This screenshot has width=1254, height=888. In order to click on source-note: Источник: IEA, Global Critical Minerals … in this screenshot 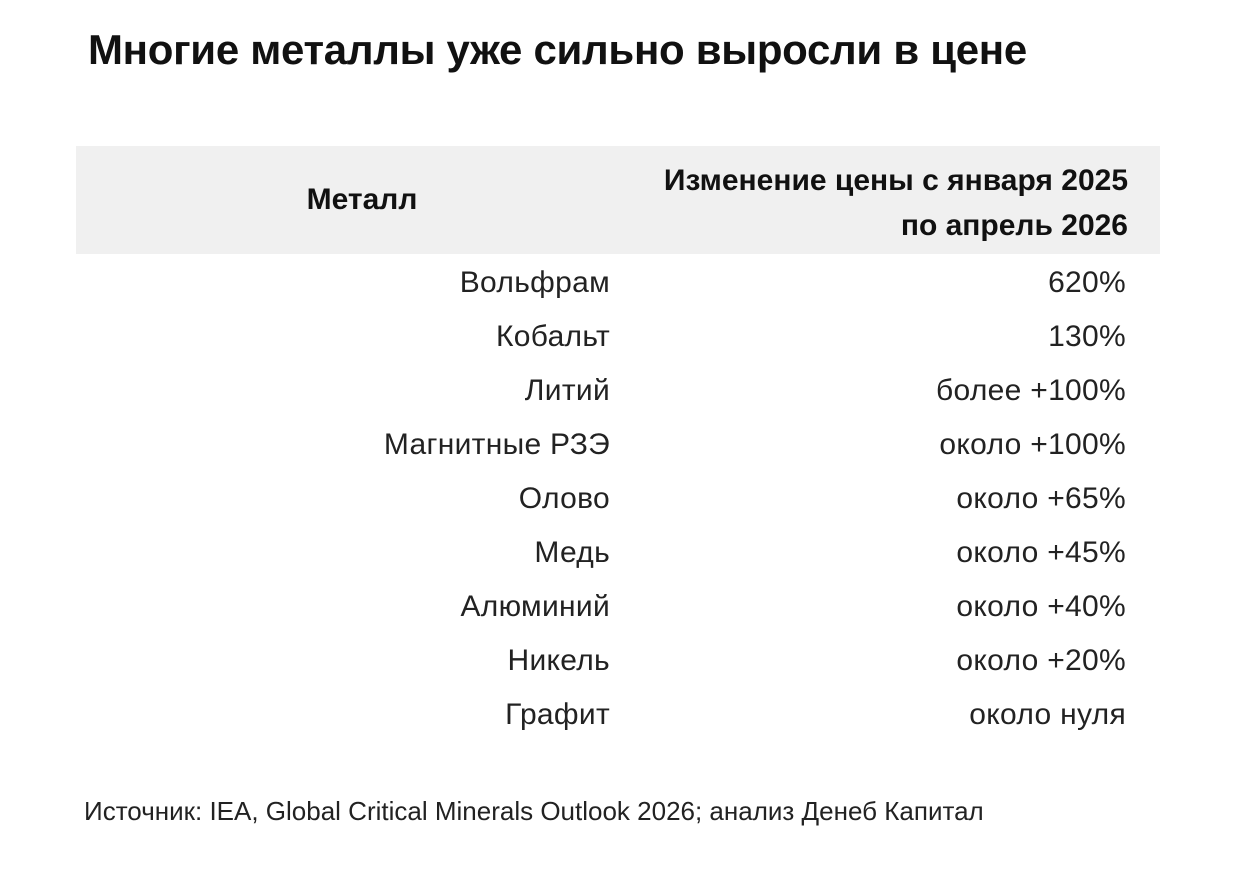, I will do `click(534, 811)`.